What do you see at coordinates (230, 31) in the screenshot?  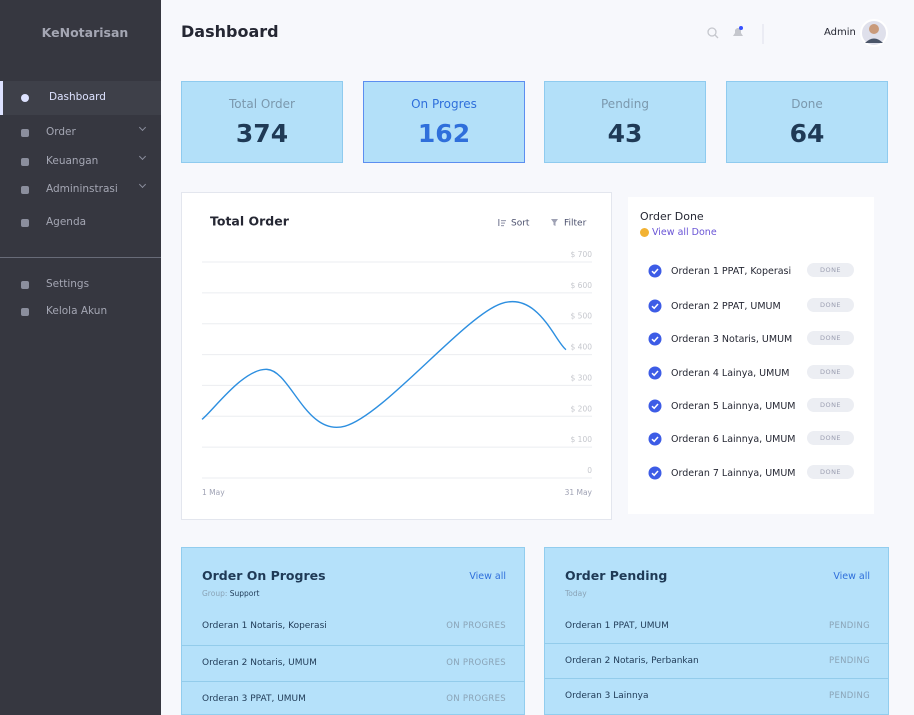 I see `page-title: Dashboard` at bounding box center [230, 31].